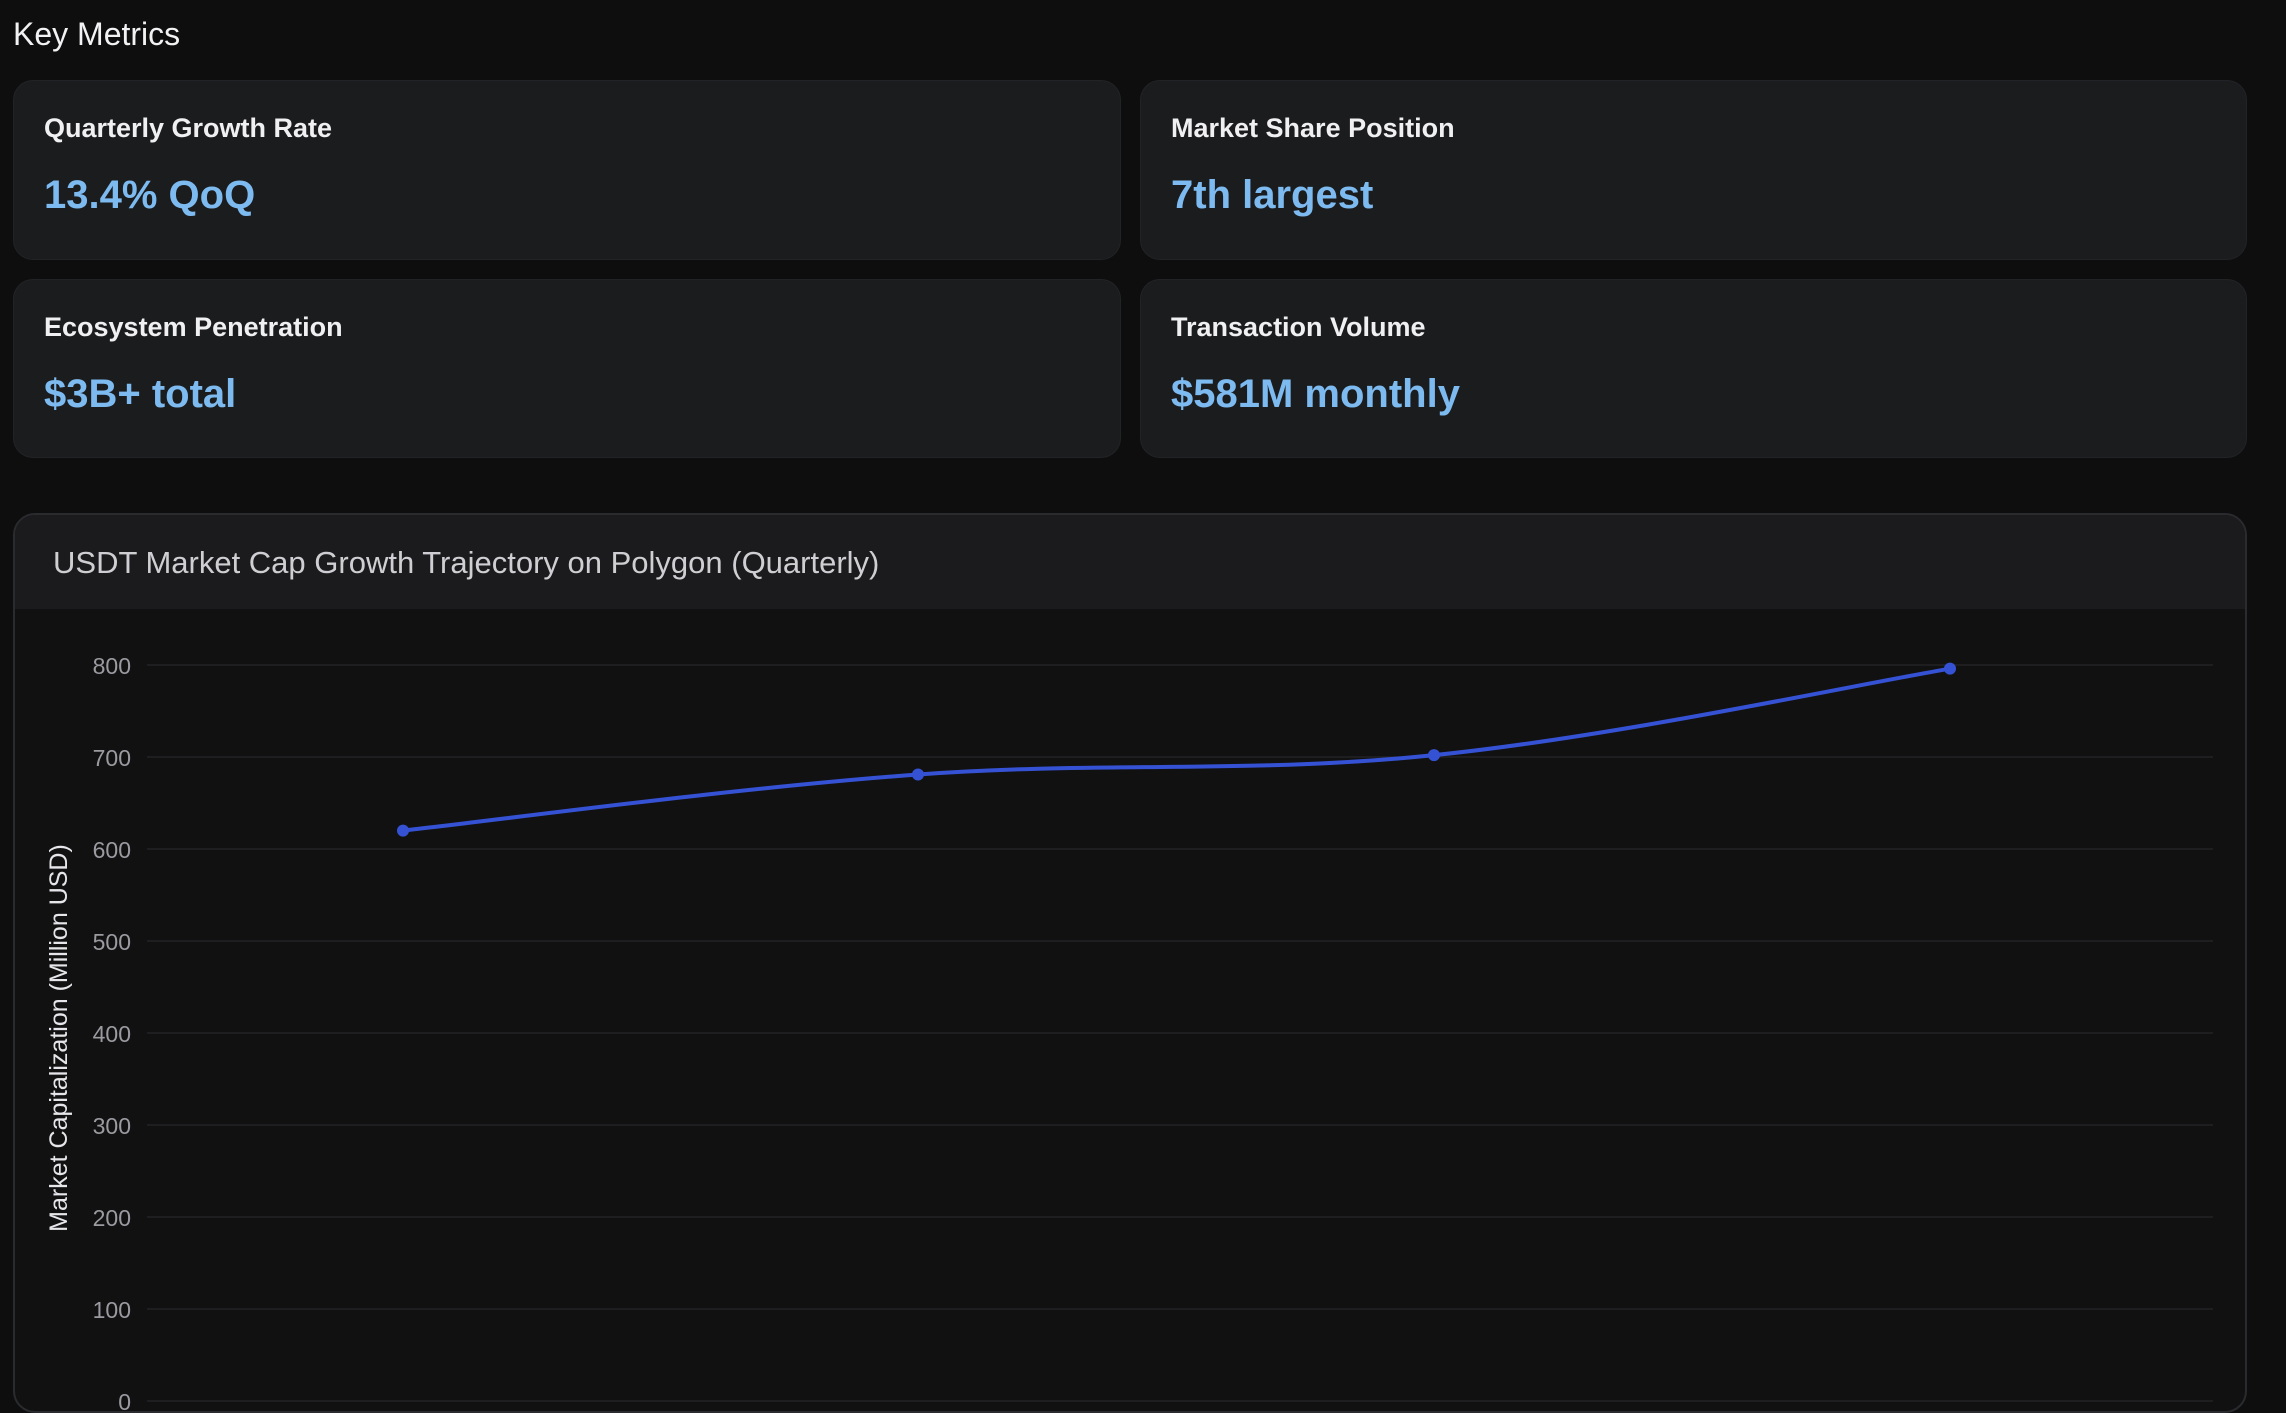 The image size is (2286, 1413). I want to click on metric-card-transaction-volume: Transaction Volume $581M monthly, so click(1693, 368).